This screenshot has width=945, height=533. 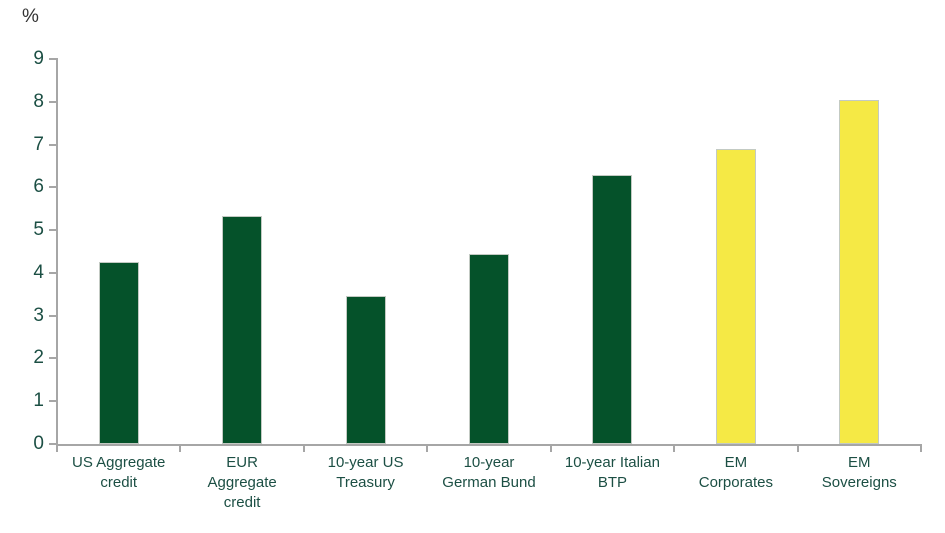 What do you see at coordinates (735, 296) in the screenshot?
I see `bar-em-corporates` at bounding box center [735, 296].